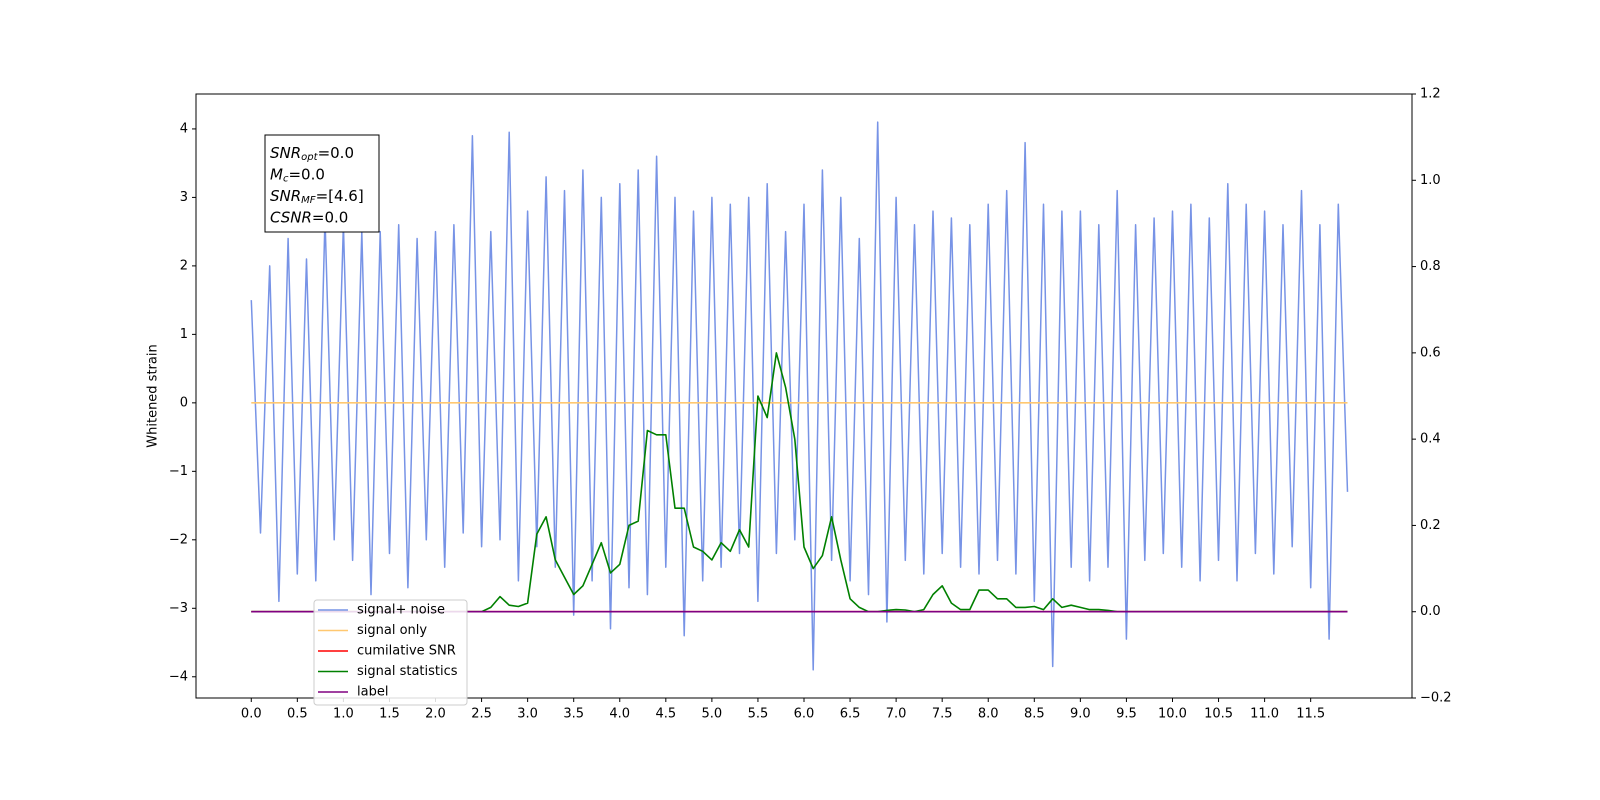 The height and width of the screenshot is (800, 1600). I want to click on x-tick-label: 3.5, so click(573, 714).